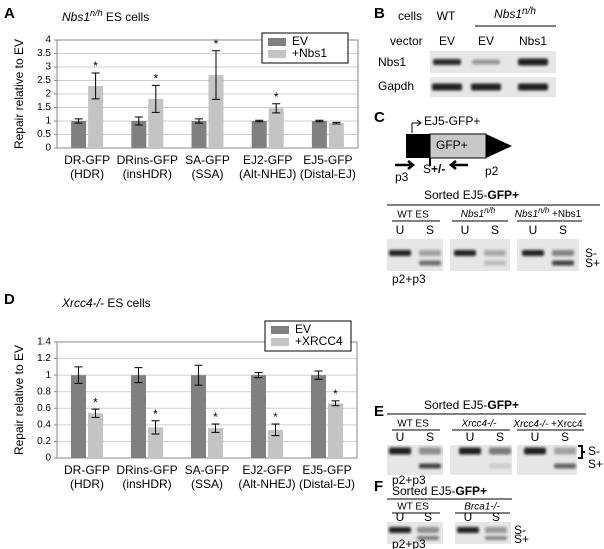 Image resolution: width=604 pixels, height=549 pixels. I want to click on label: p2, so click(492, 171).